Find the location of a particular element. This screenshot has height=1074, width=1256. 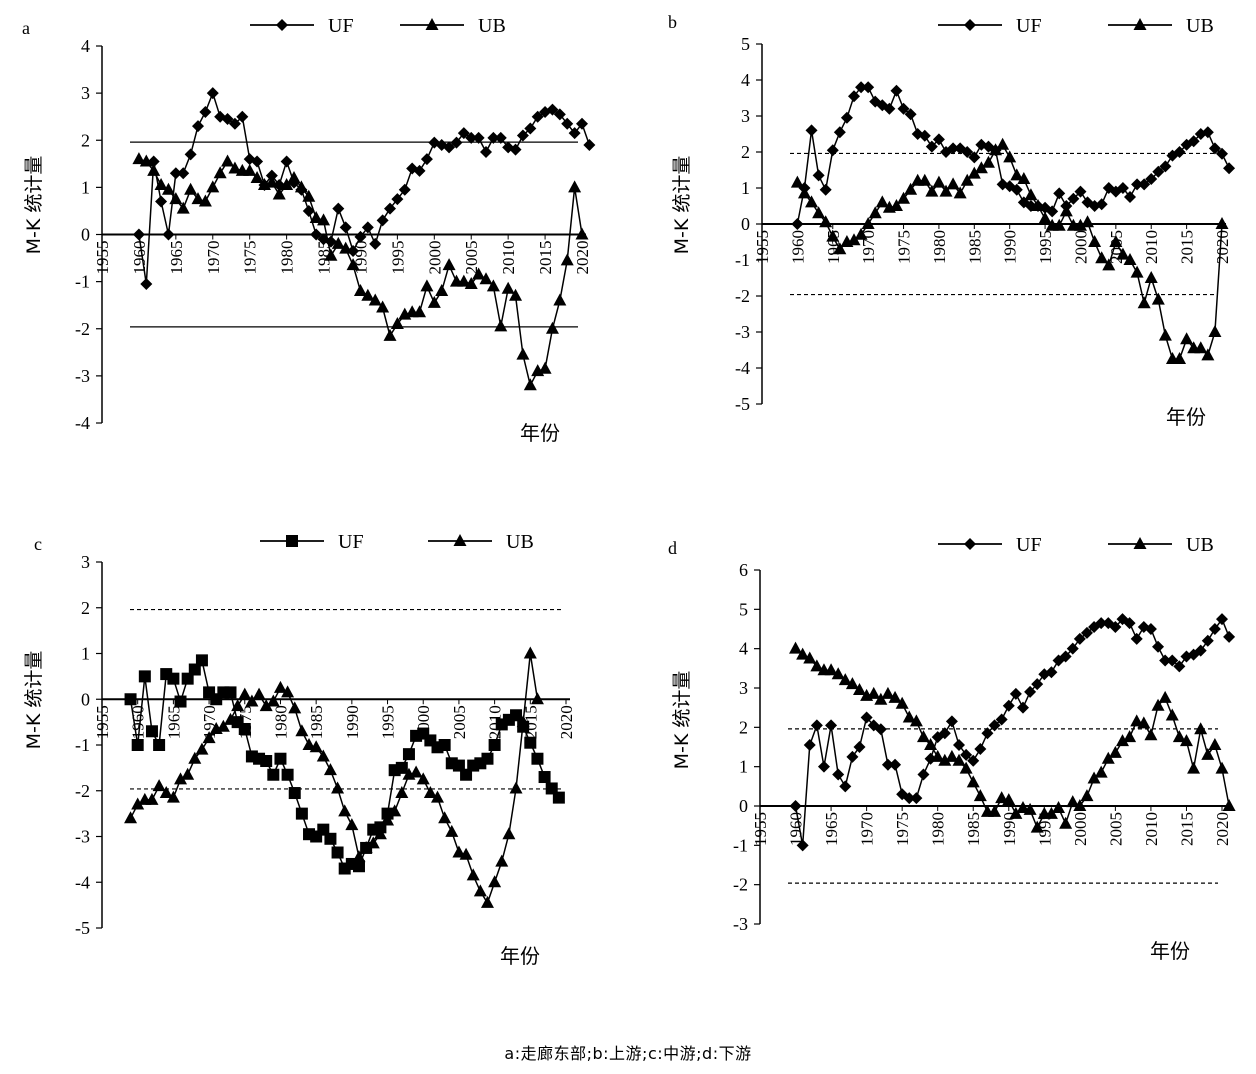

figure-caption: a:走廊东部;b:上游;c:中游;d:下游 is located at coordinates (628, 1052).